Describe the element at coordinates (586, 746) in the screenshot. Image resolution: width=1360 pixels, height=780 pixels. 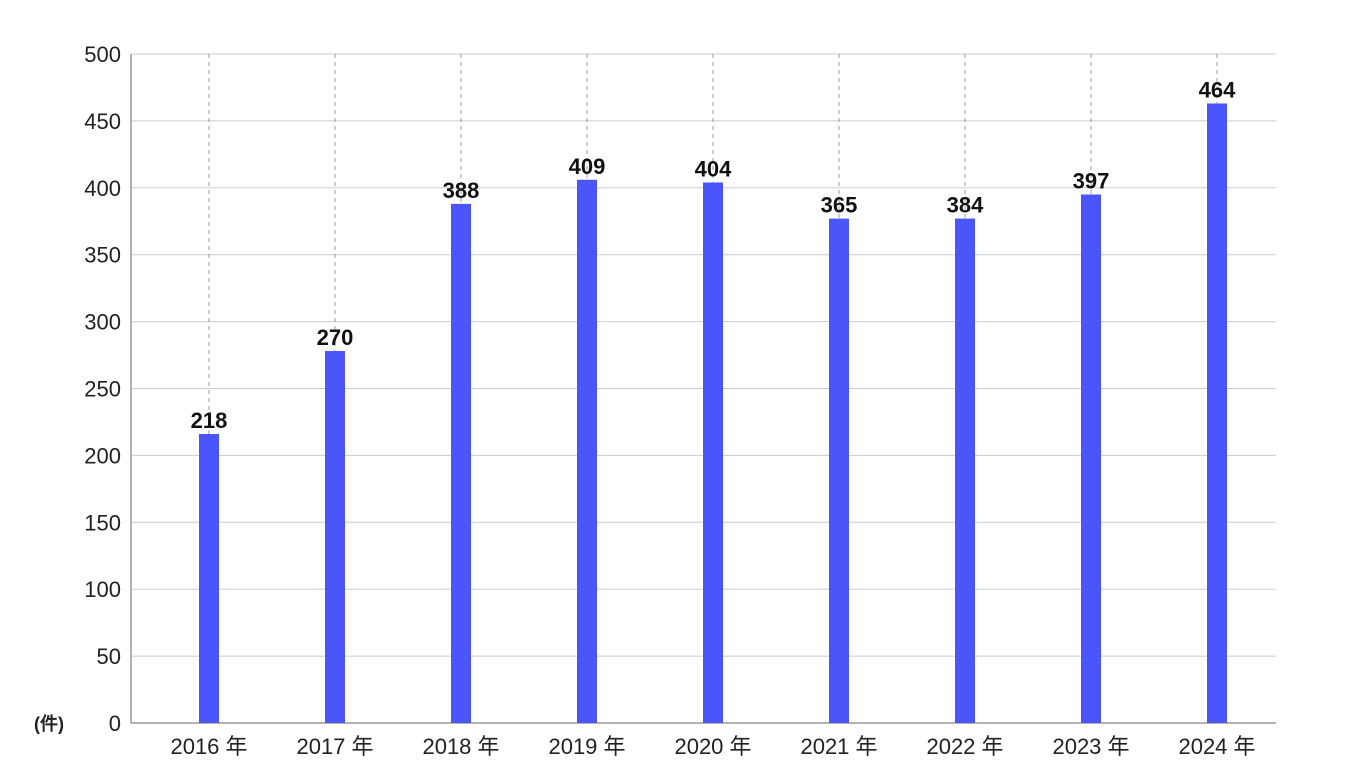
I see `x-tick-label: 2019 年` at that location.